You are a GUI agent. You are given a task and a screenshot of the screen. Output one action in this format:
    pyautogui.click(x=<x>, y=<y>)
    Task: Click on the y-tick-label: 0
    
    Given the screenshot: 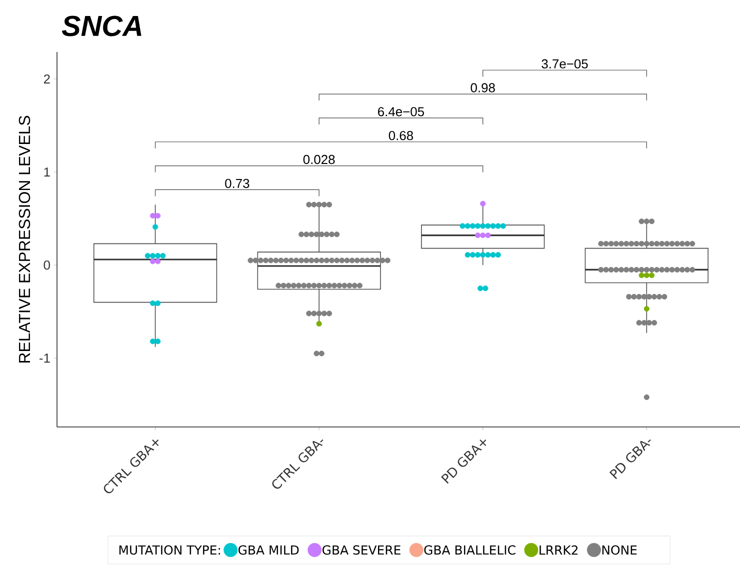 What is the action you would take?
    pyautogui.click(x=47, y=265)
    